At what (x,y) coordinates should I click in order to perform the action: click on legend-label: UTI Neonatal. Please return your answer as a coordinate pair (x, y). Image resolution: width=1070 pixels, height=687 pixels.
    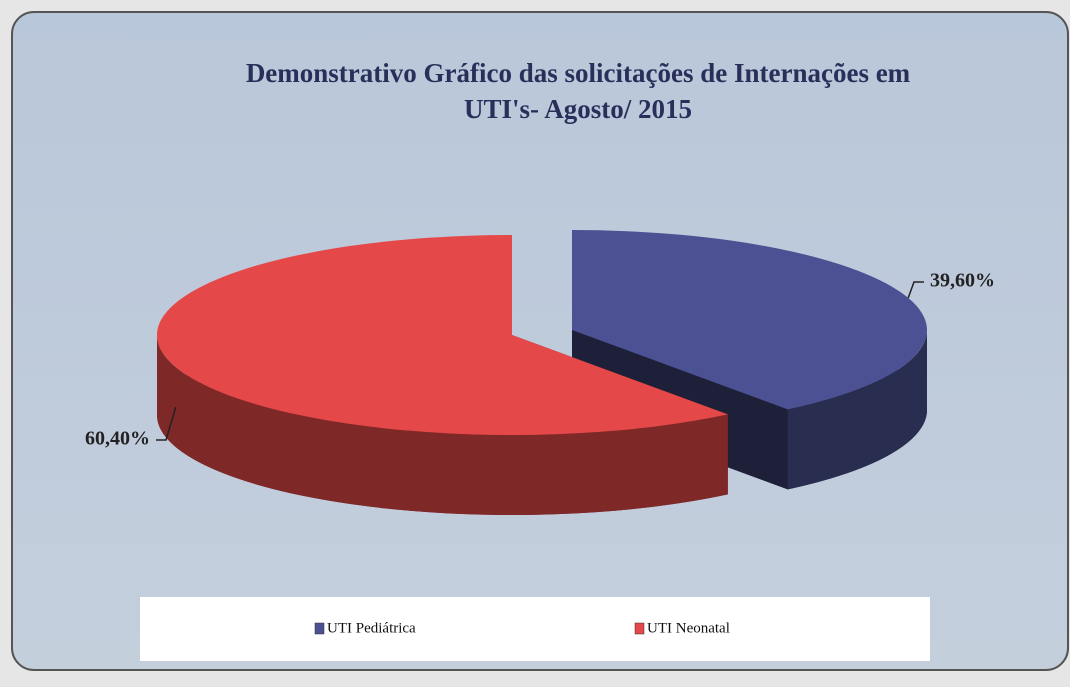
    Looking at the image, I should click on (688, 628).